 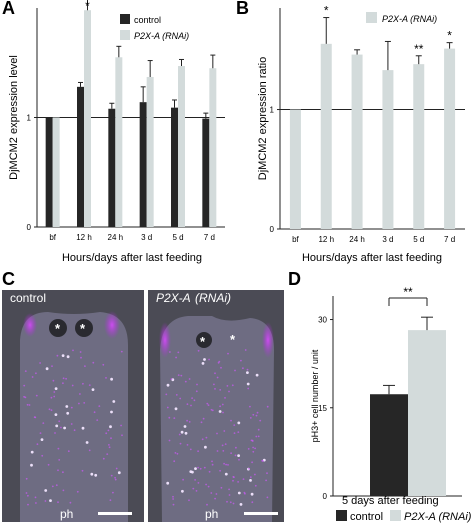 What do you see at coordinates (395, 515) in the screenshot?
I see `legend-swatch-rnai` at bounding box center [395, 515].